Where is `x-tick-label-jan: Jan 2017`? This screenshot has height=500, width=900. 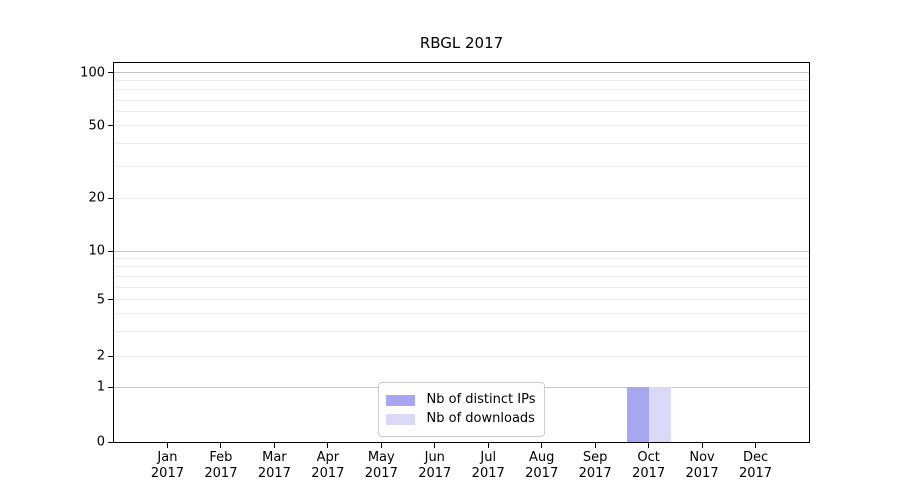 x-tick-label-jan: Jan 2017 is located at coordinates (167, 466).